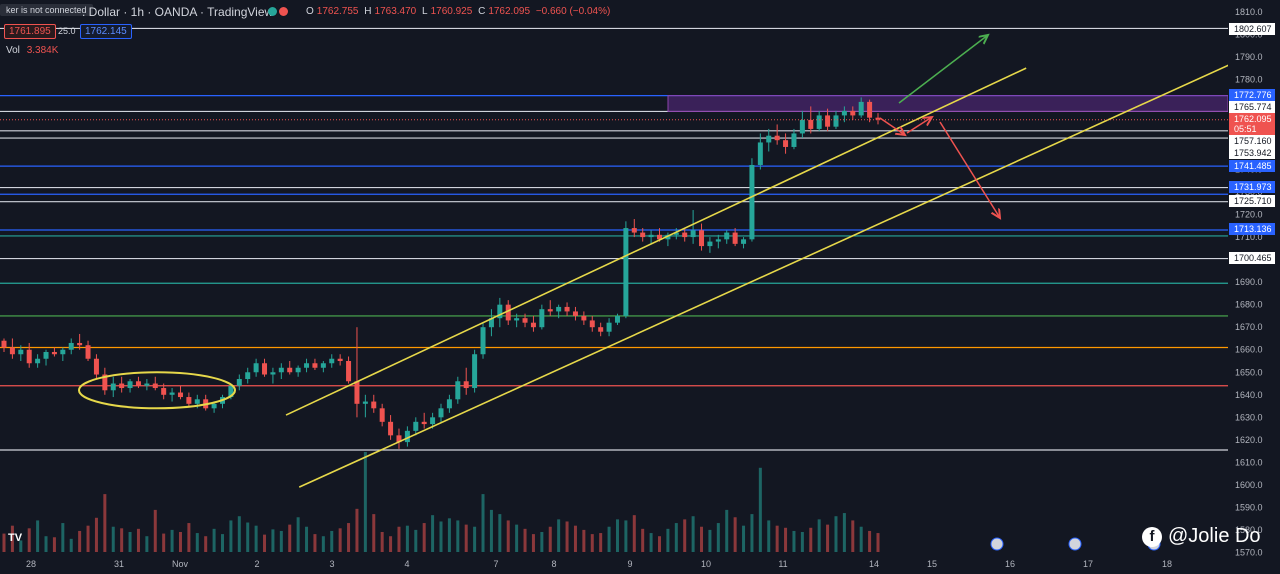 This screenshot has height=574, width=1280. I want to click on y-tick-label: 1790.0, so click(1249, 57).